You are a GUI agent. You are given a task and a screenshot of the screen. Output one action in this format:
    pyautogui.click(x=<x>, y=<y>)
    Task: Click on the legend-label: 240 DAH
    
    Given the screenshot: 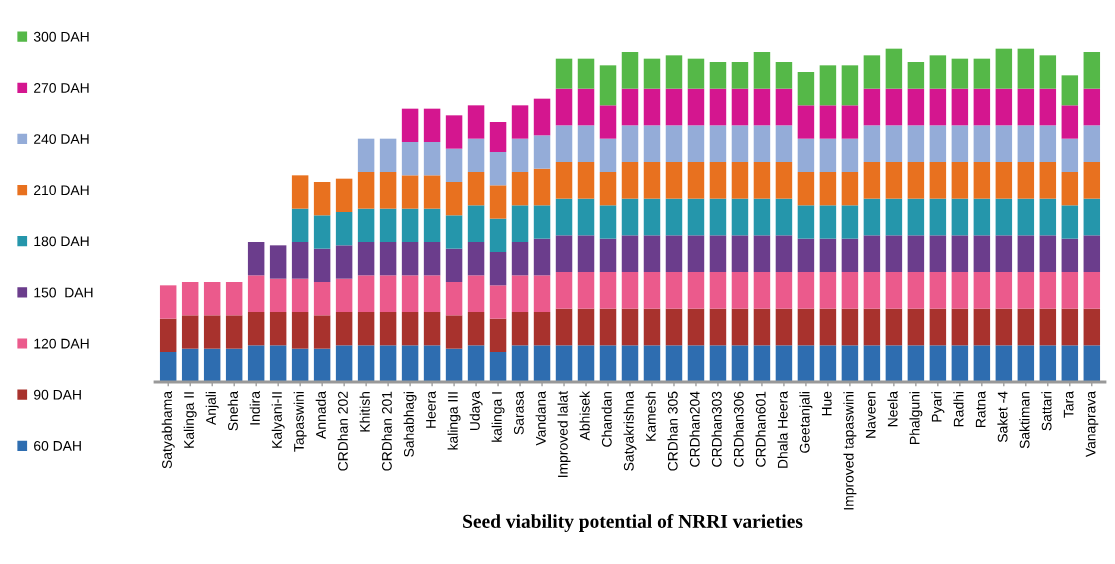 What is the action you would take?
    pyautogui.click(x=61, y=139)
    